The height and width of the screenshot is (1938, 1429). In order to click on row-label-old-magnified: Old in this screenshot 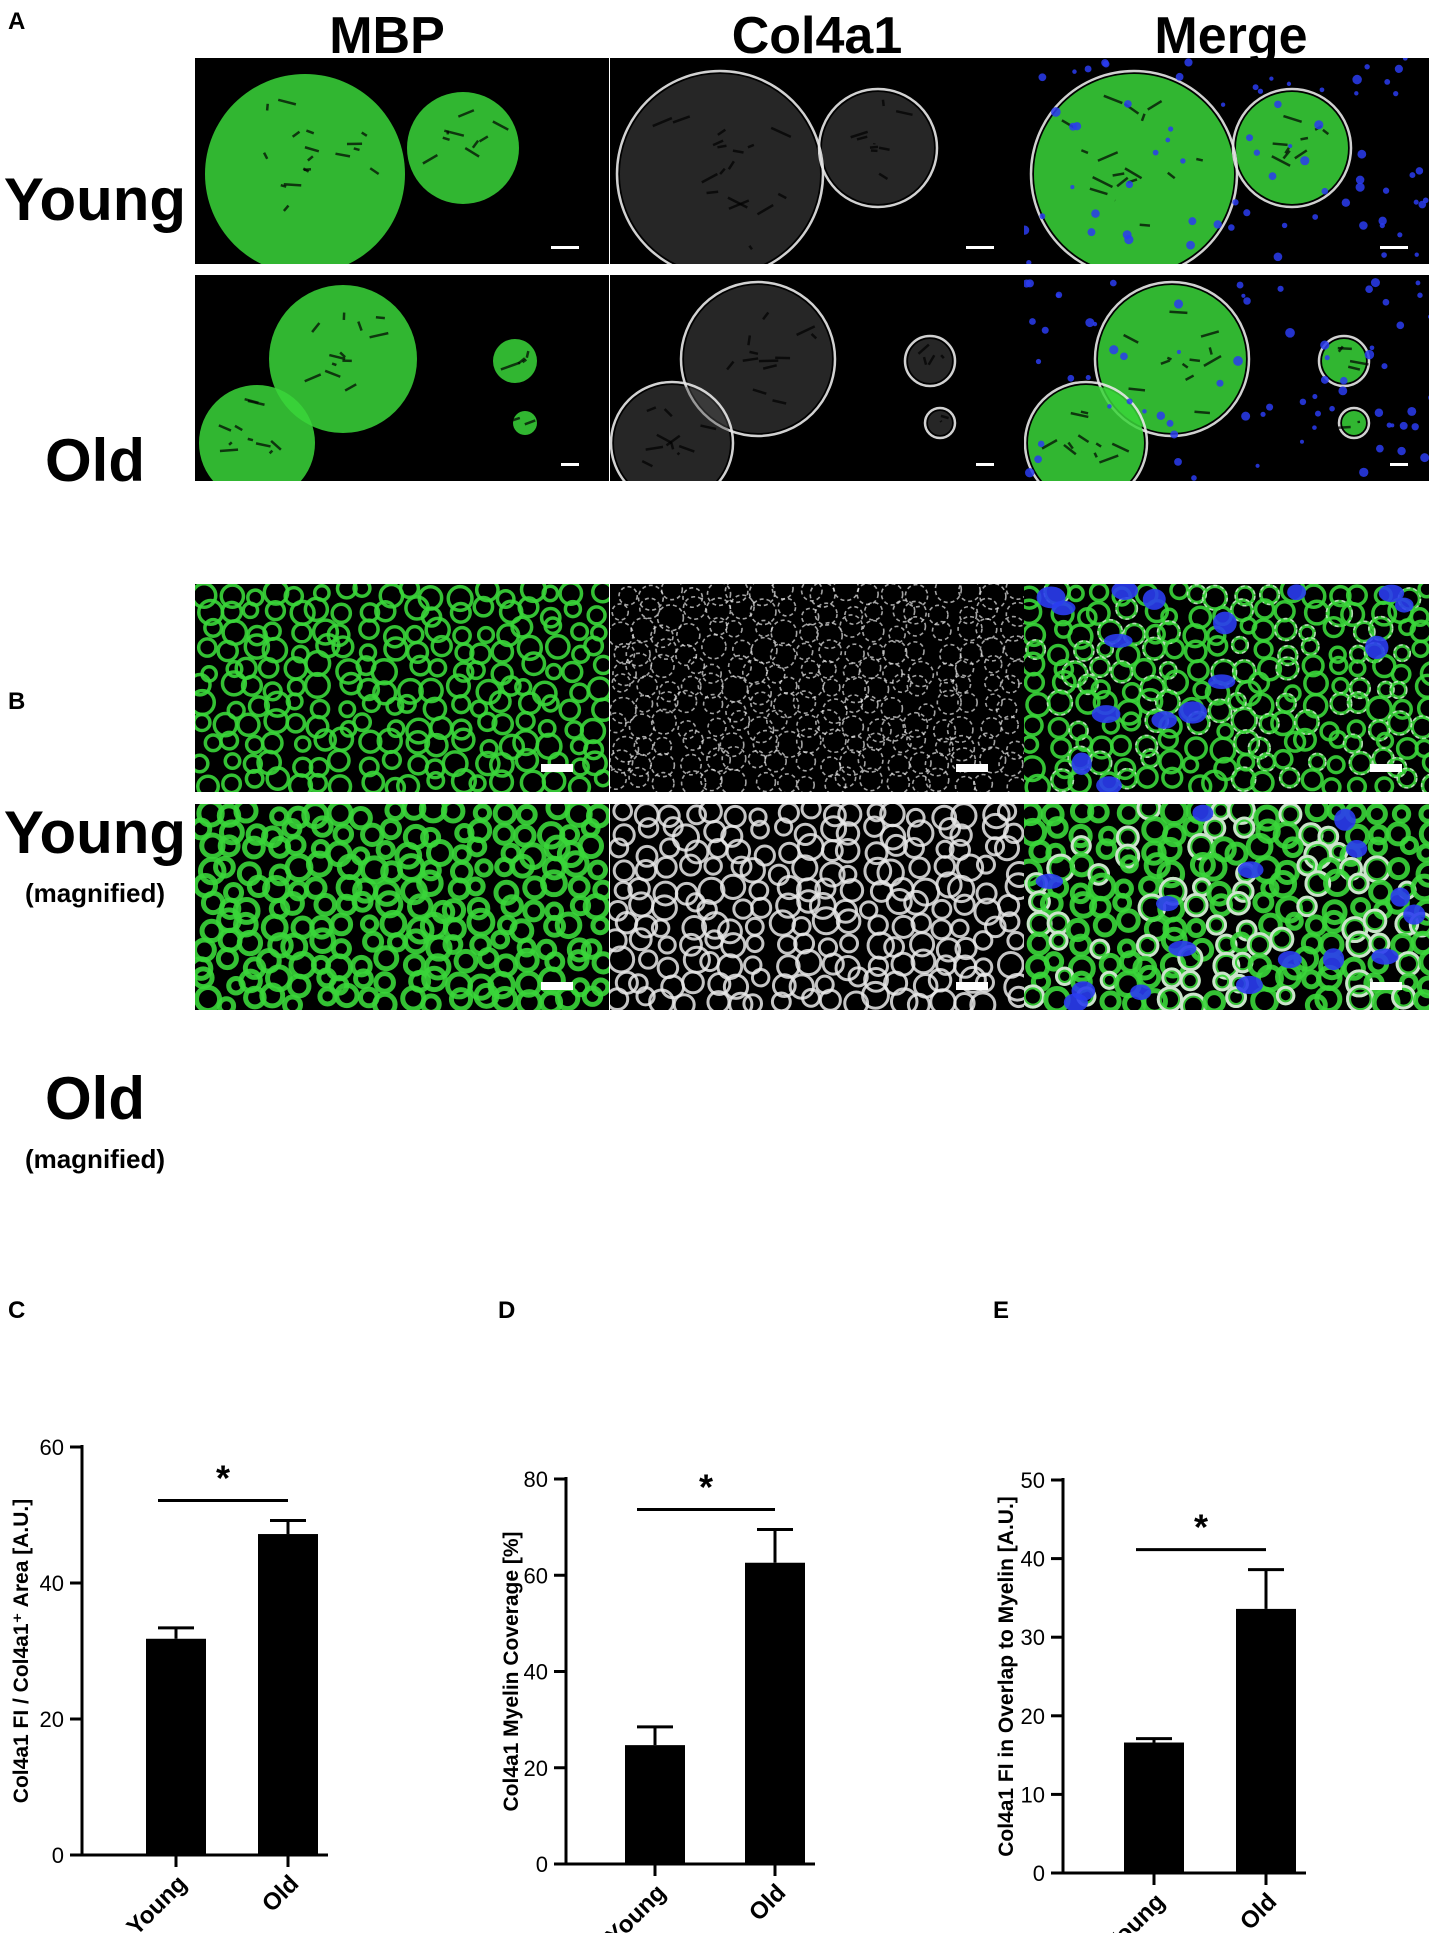, I will do `click(95, 1098)`.